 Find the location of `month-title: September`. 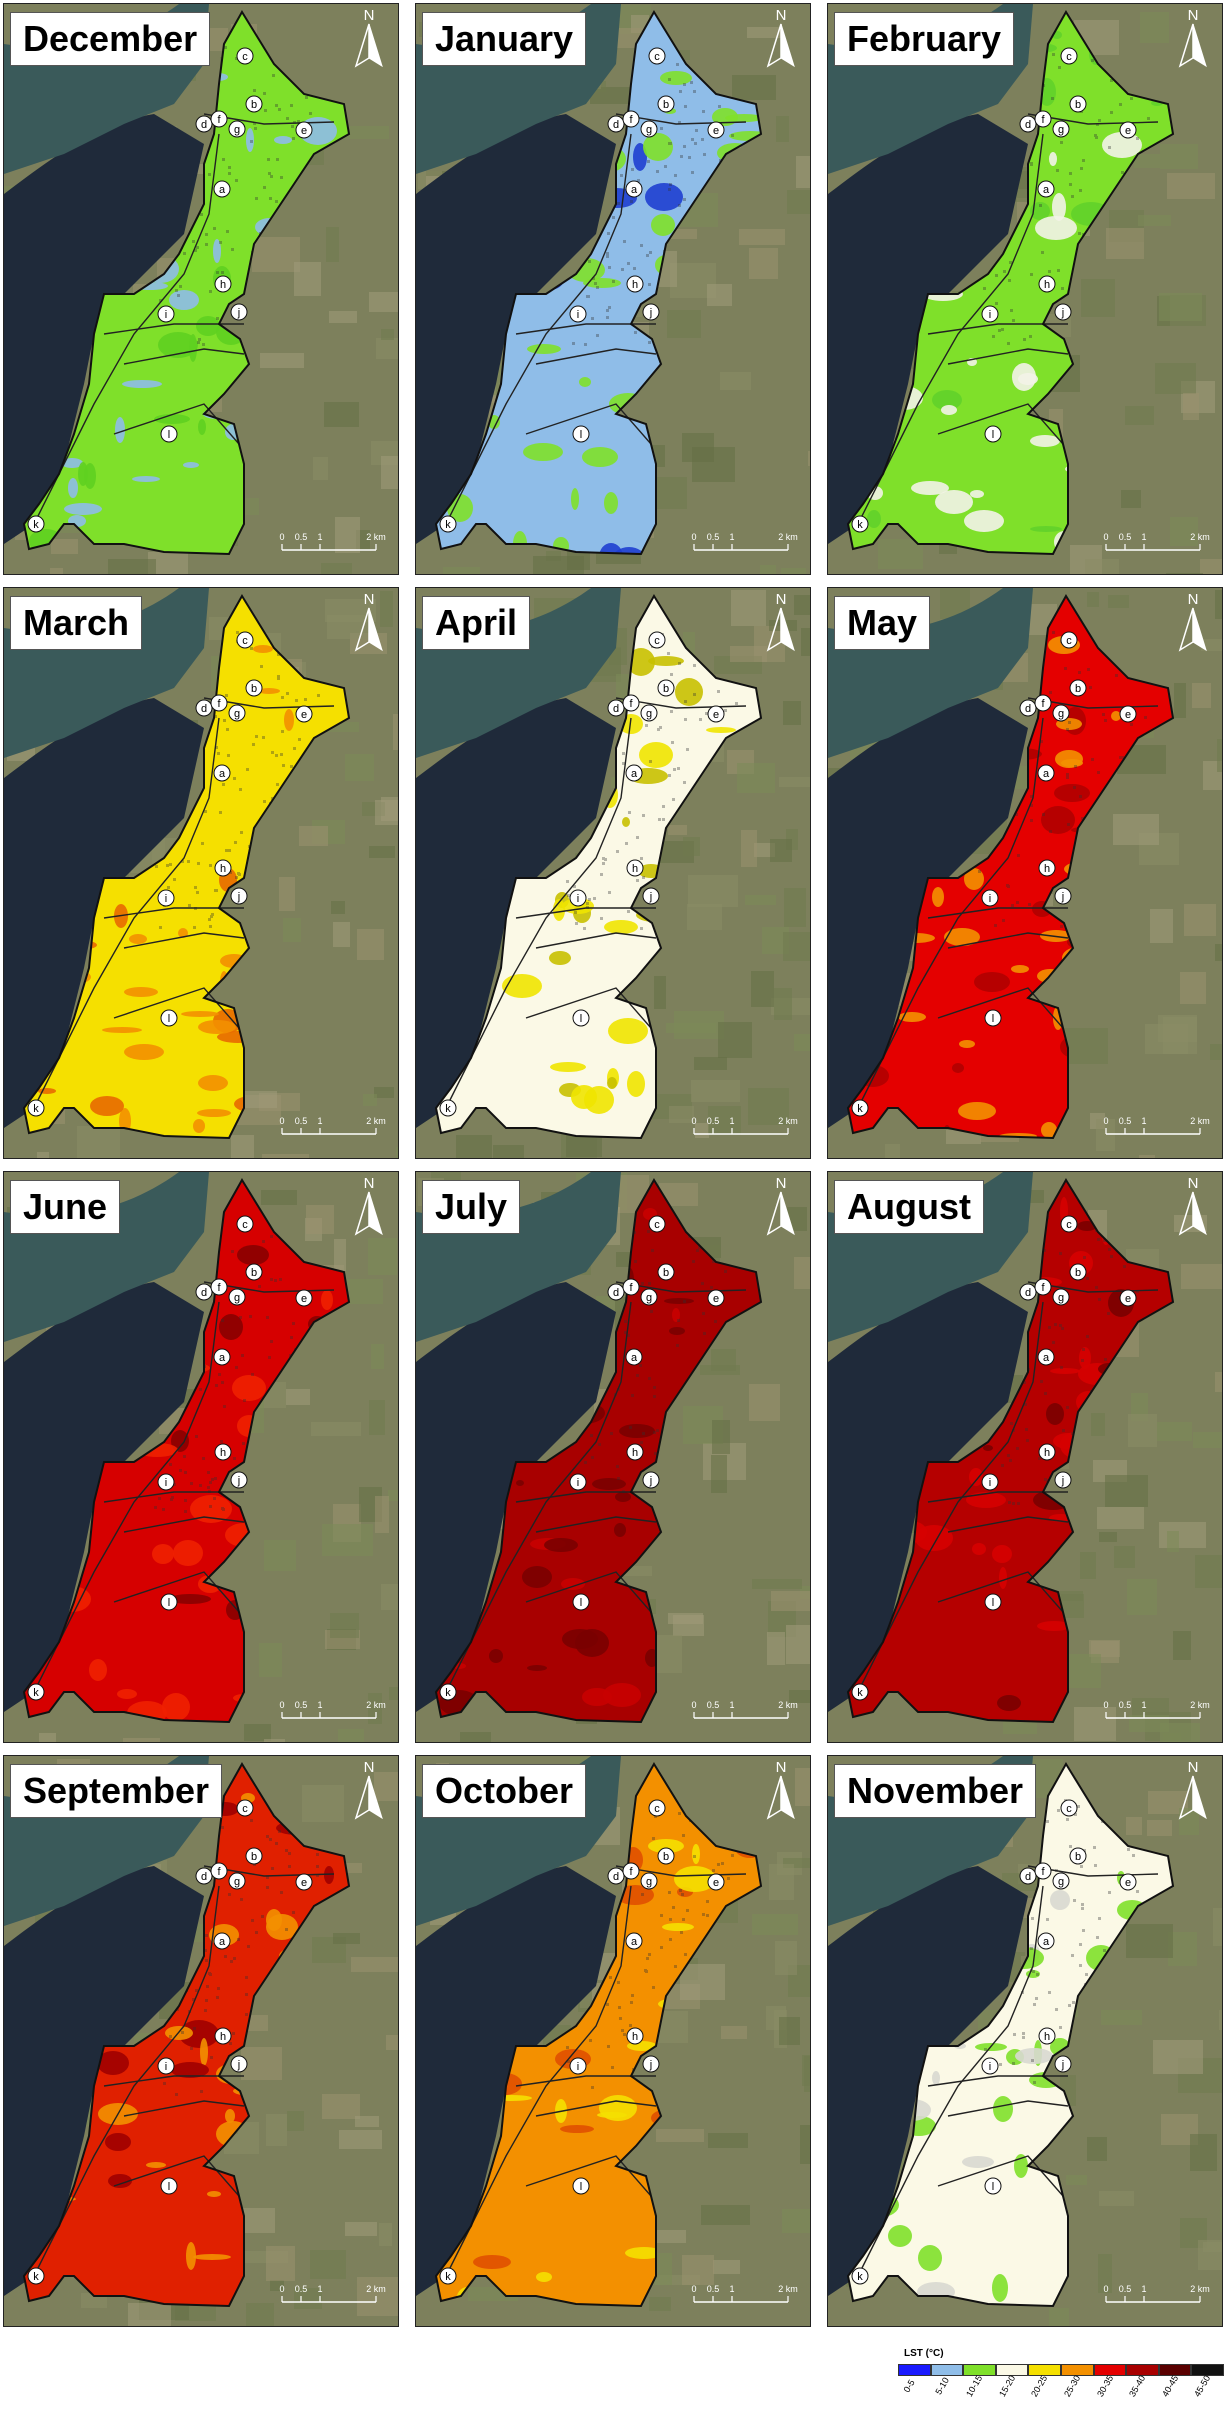

month-title: September is located at coordinates (116, 1791).